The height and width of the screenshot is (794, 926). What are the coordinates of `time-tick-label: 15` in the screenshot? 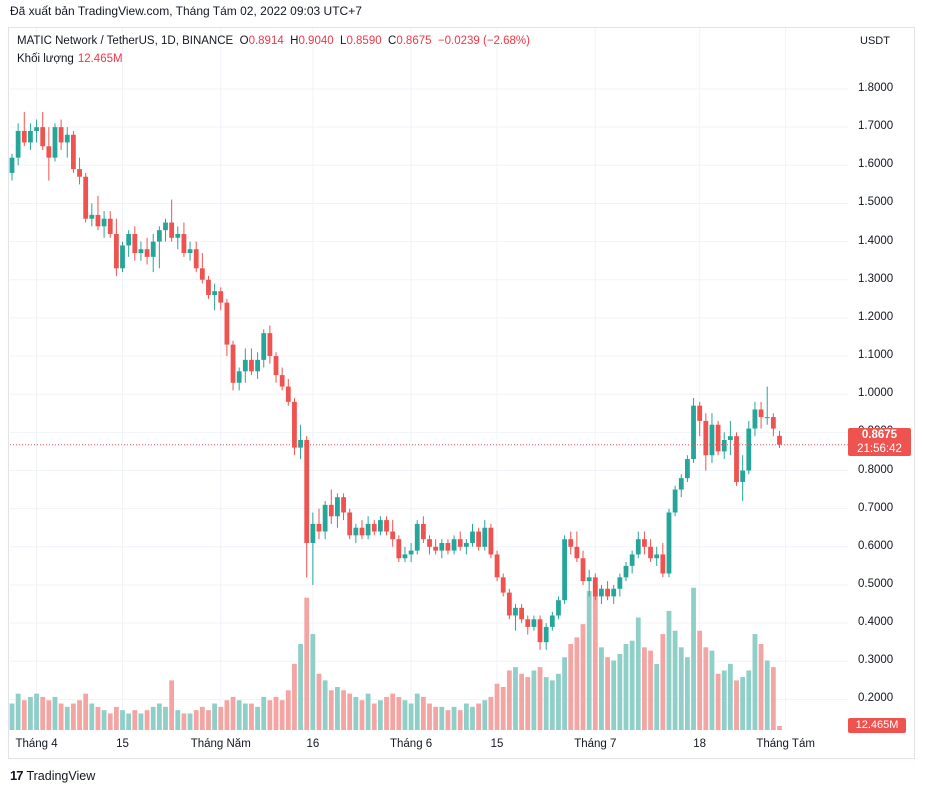 It's located at (122, 744).